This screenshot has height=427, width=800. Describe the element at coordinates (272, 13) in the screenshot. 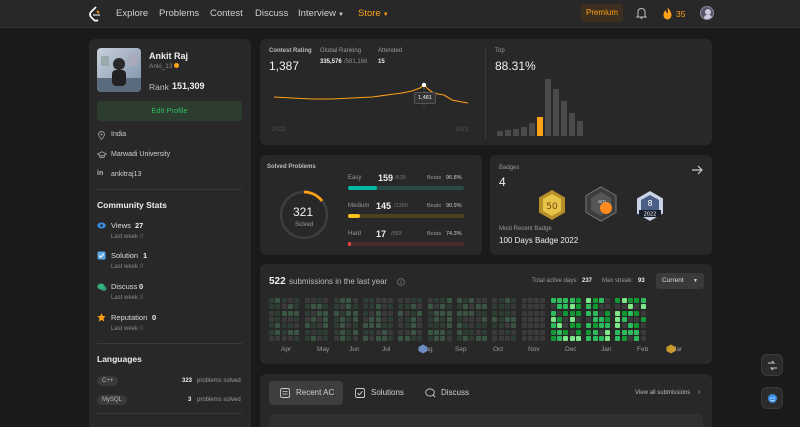

I see `nav-discuss: Discuss` at that location.